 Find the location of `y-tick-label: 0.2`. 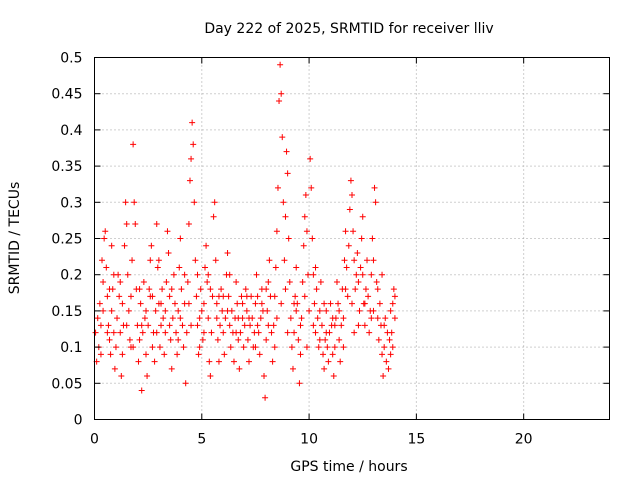

y-tick-label: 0.2 is located at coordinates (71, 276).